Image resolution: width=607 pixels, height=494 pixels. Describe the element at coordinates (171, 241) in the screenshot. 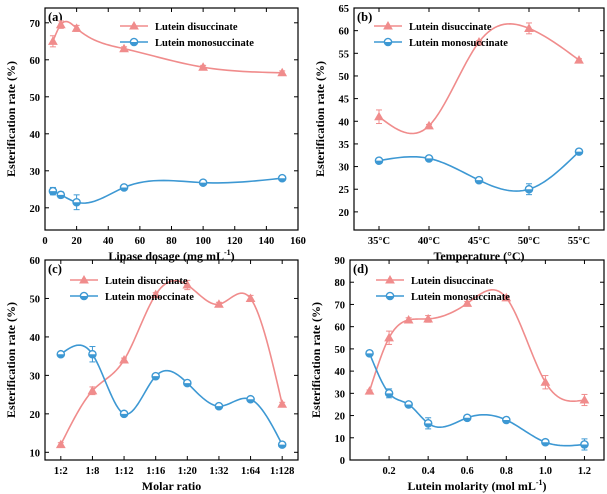

I see `x-tick-label: 80` at that location.